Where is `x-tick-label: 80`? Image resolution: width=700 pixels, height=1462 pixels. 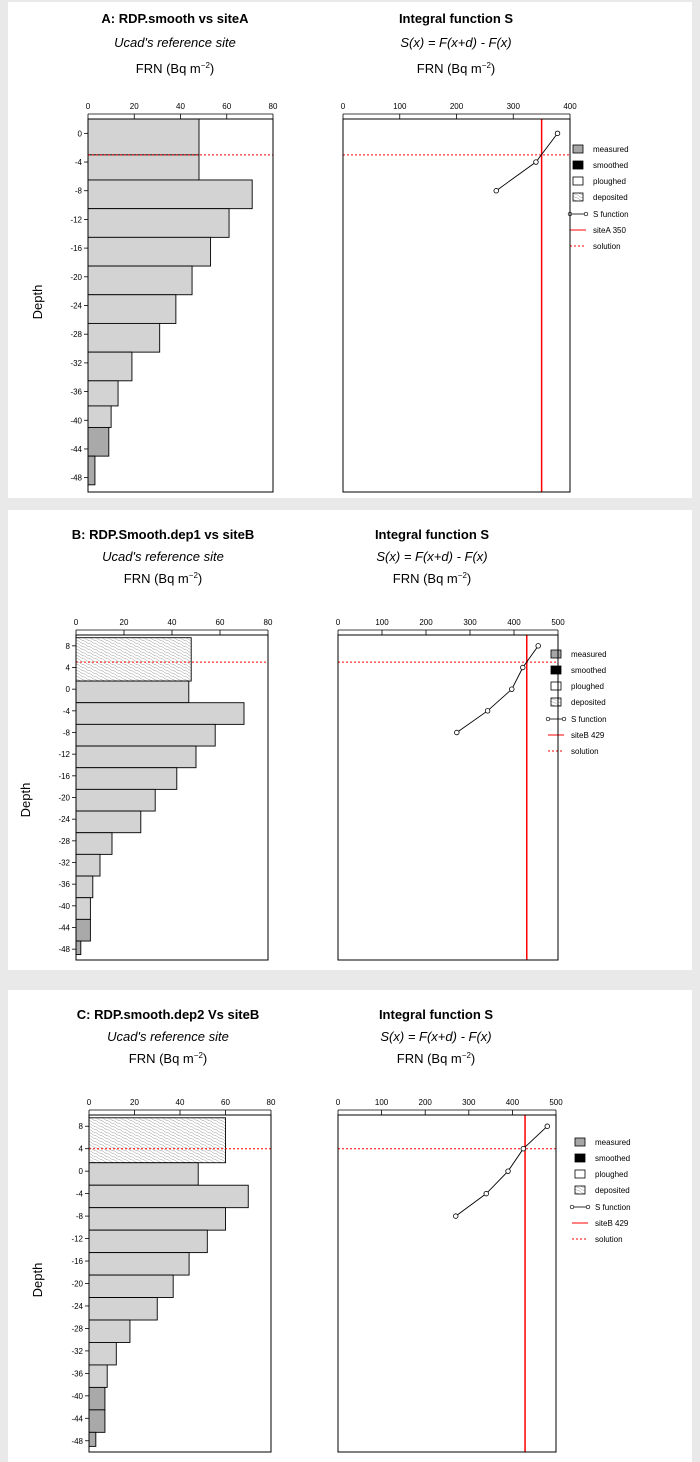
x-tick-label: 80 is located at coordinates (268, 622).